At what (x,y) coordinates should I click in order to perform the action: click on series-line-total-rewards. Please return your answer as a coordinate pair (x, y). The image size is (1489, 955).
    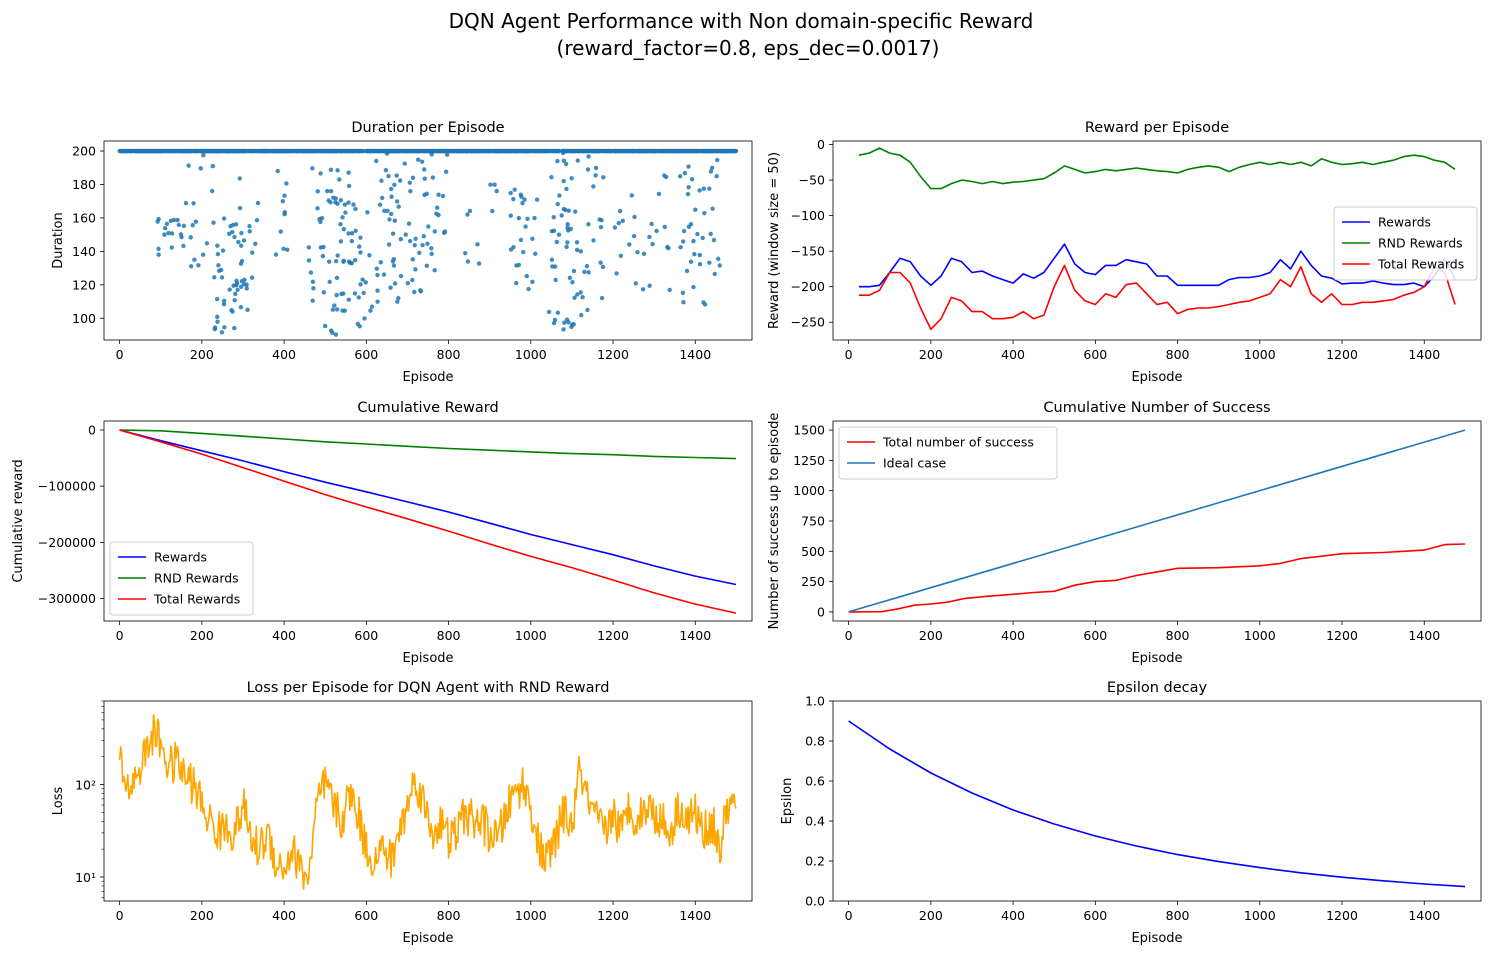
    Looking at the image, I should click on (1157, 297).